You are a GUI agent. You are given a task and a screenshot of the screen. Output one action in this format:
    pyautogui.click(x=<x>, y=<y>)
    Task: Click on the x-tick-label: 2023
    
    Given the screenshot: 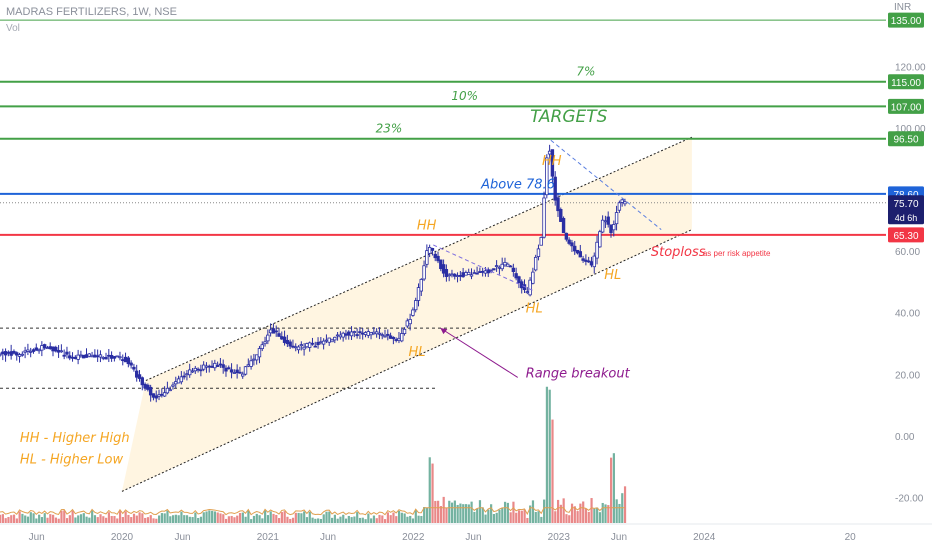 What is the action you would take?
    pyautogui.click(x=559, y=537)
    